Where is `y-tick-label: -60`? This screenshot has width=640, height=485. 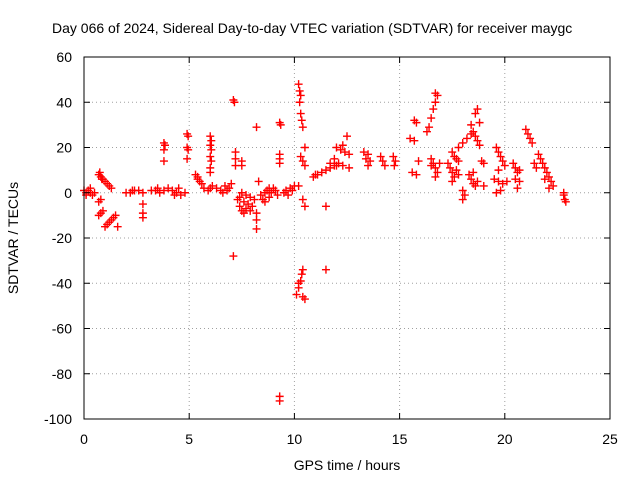 y-tick-label: -60 is located at coordinates (62, 329).